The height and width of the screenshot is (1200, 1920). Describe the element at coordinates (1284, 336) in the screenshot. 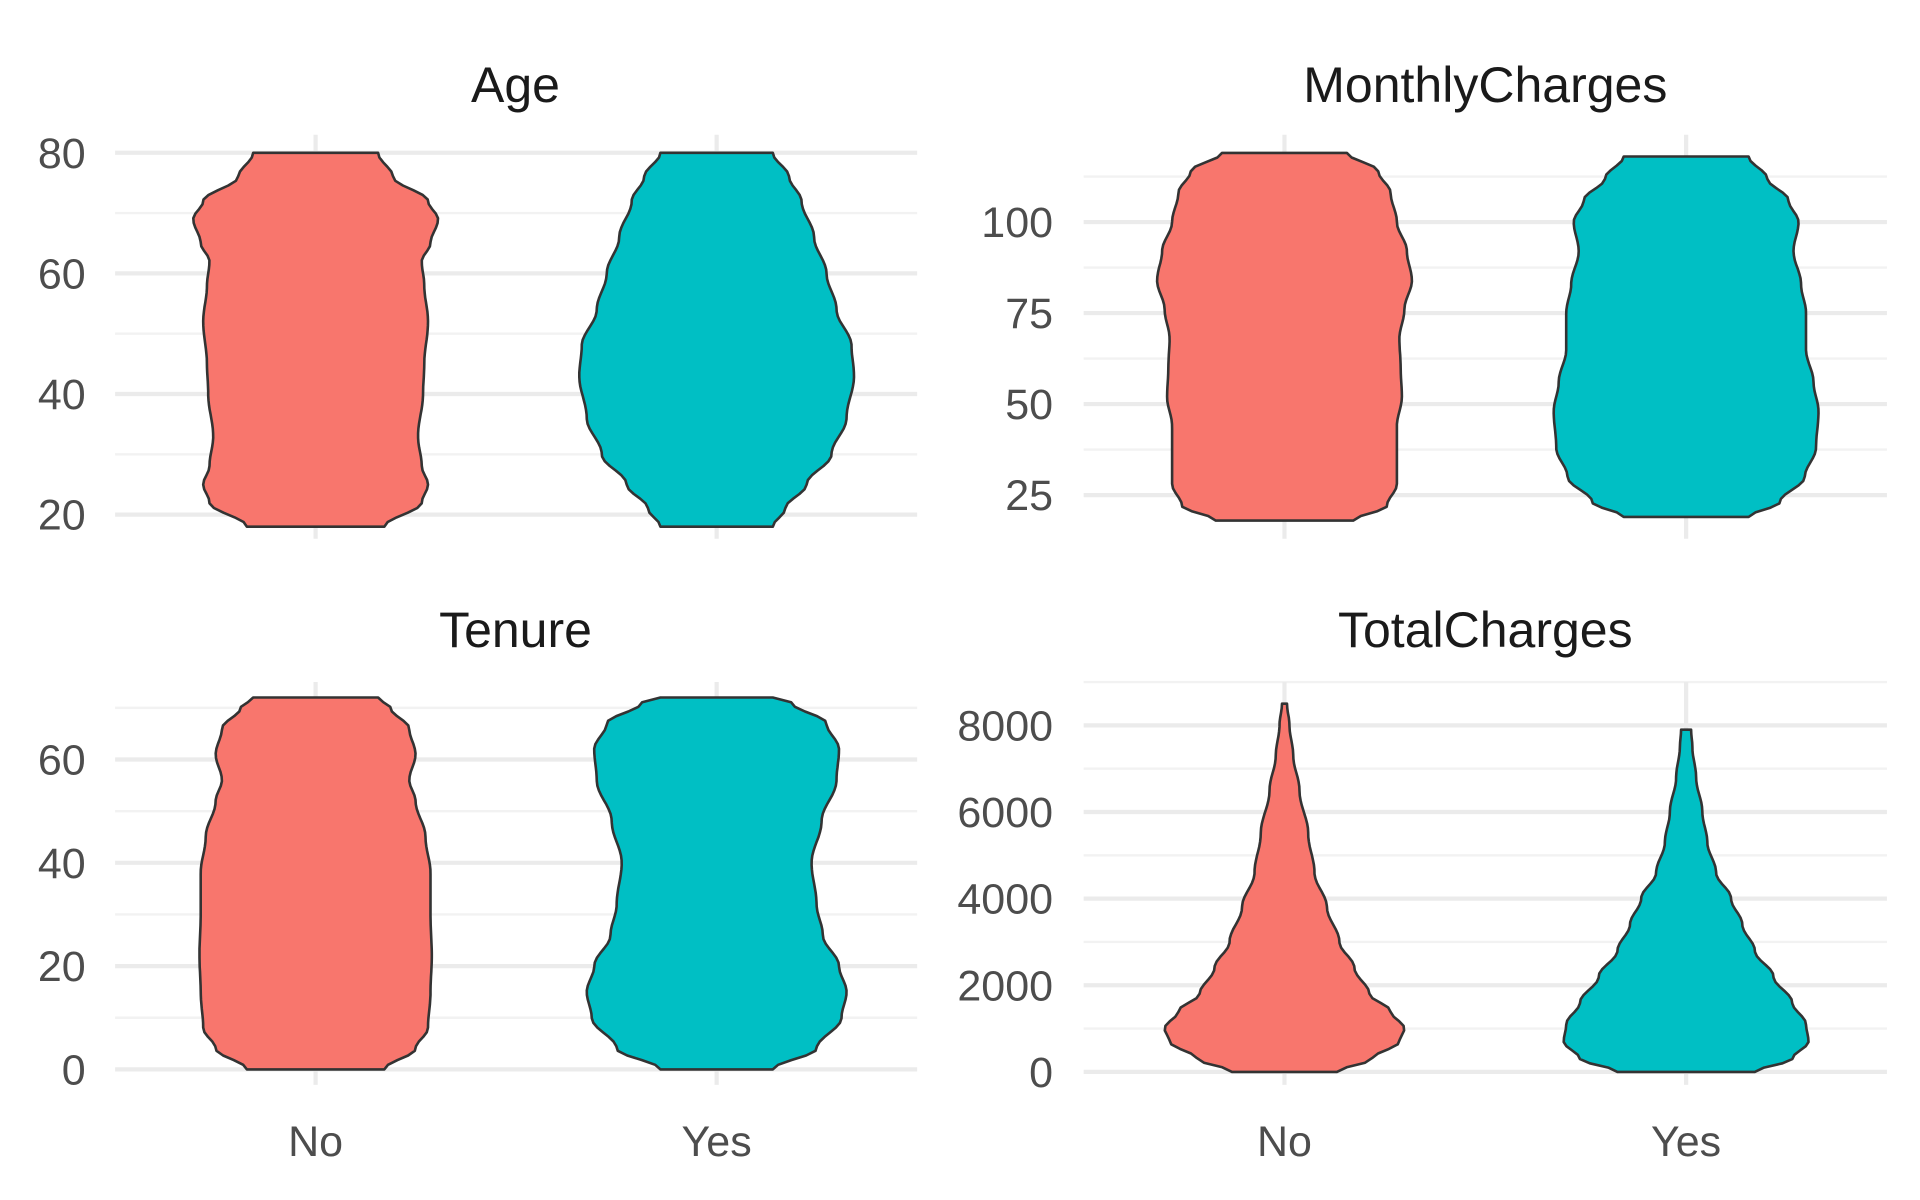

I see `violin-monthlycharges-no` at that location.